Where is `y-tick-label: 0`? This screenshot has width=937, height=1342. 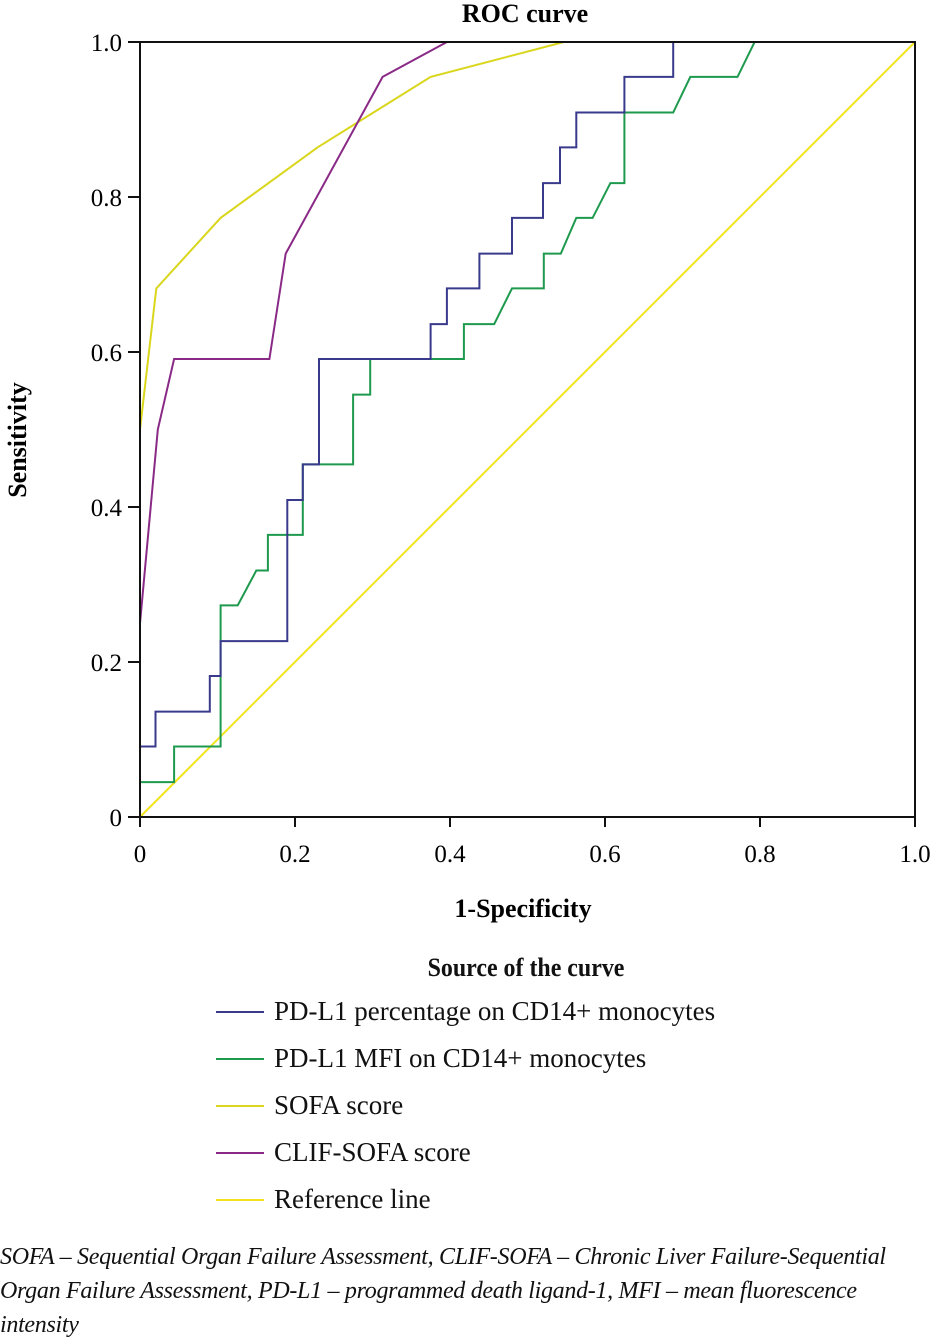 y-tick-label: 0 is located at coordinates (116, 818).